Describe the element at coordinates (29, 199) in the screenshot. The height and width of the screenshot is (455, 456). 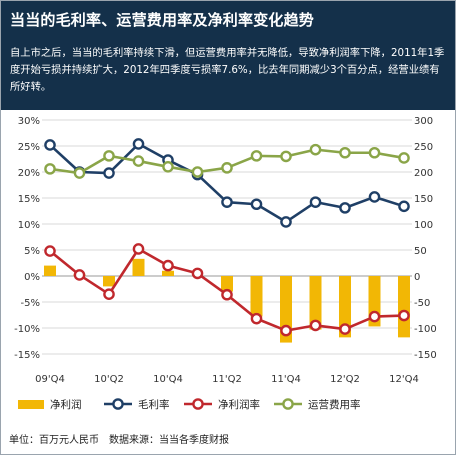
I see `y-left-tick-label: 15%` at that location.